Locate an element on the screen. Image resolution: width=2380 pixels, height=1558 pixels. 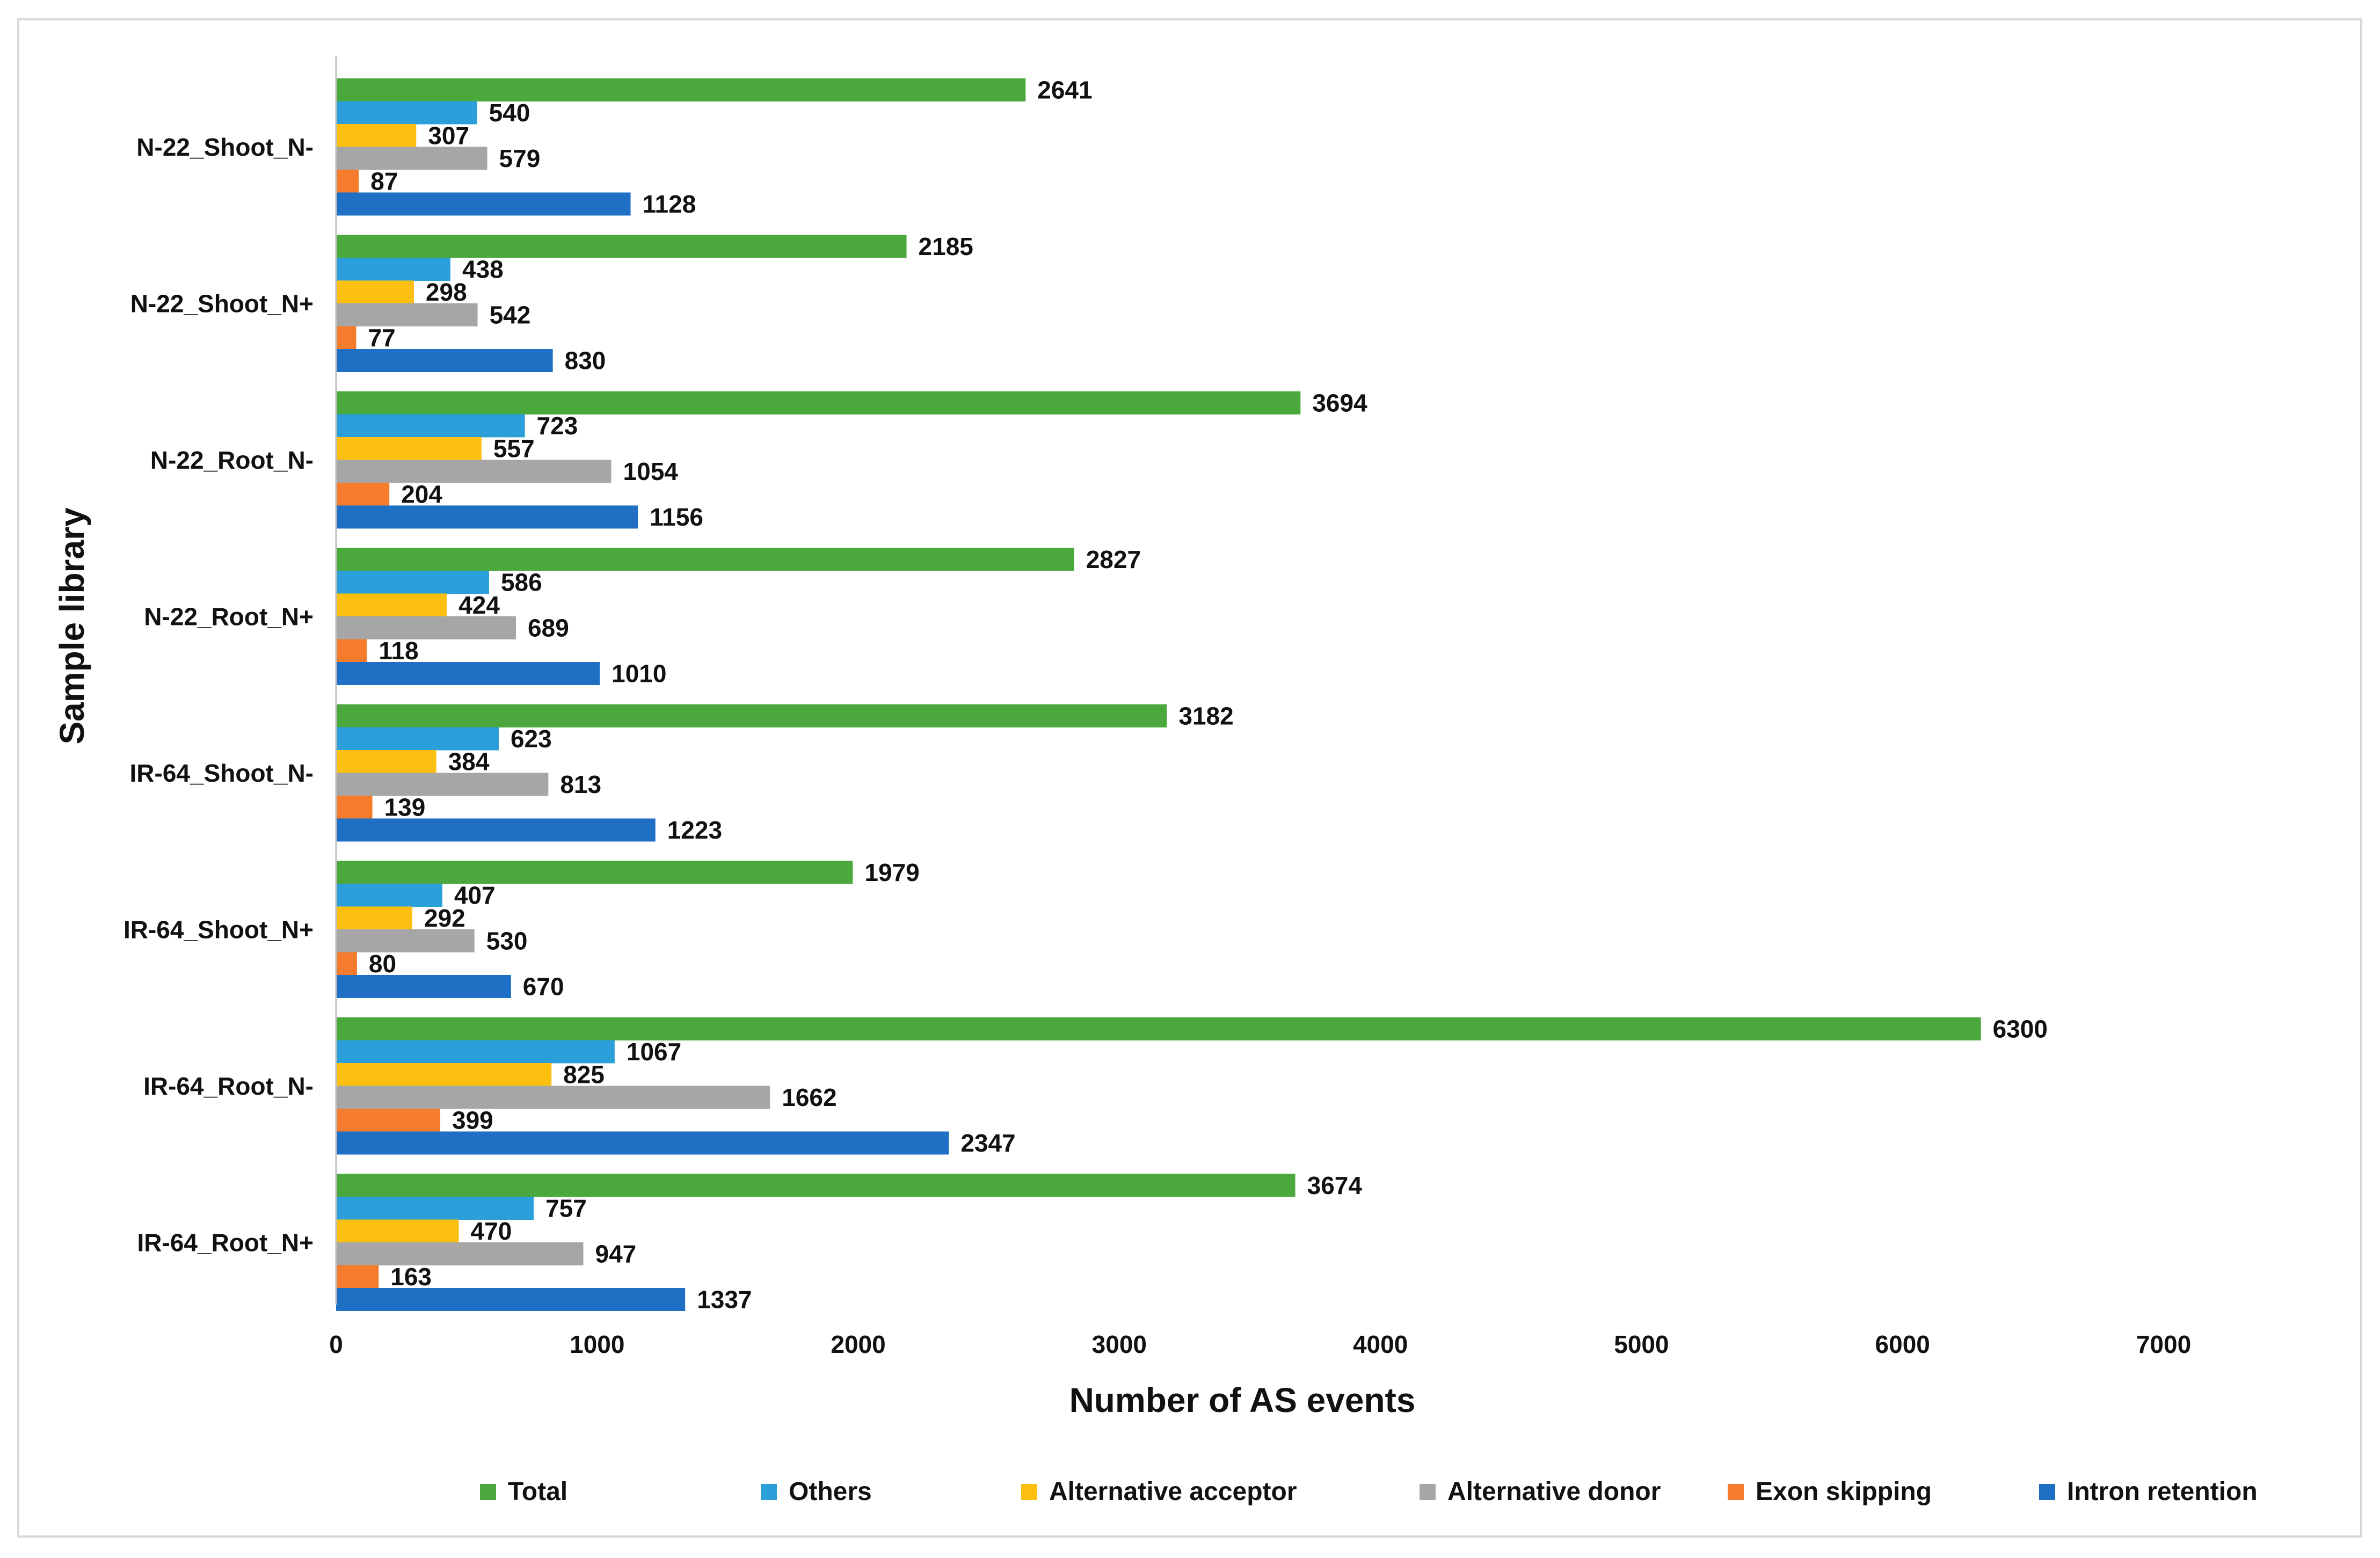
data-label: 80 is located at coordinates (382, 964).